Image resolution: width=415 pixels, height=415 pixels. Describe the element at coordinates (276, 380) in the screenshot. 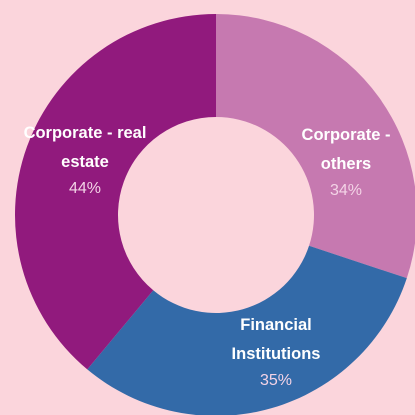

I see `value-label: 35%` at that location.